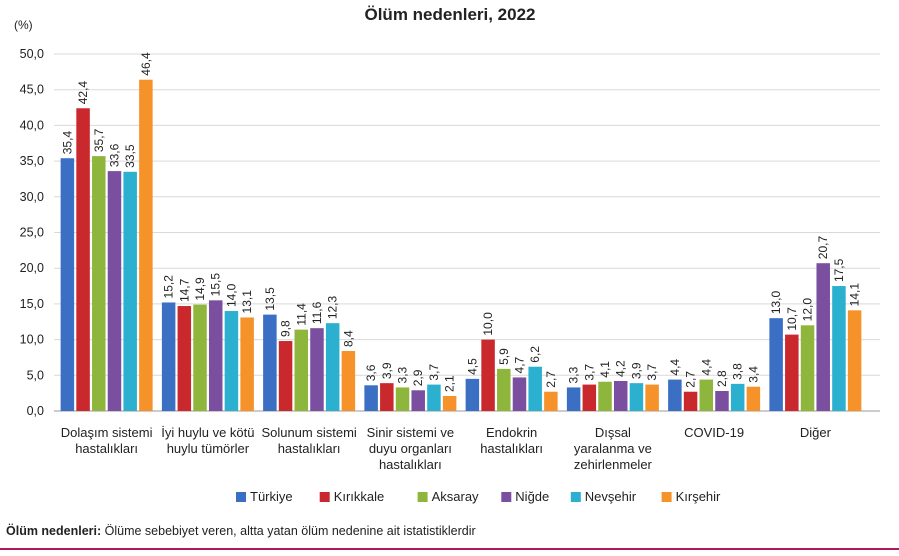 This screenshot has width=899, height=556. What do you see at coordinates (99, 140) in the screenshot?
I see `data-label: 35,7` at bounding box center [99, 140].